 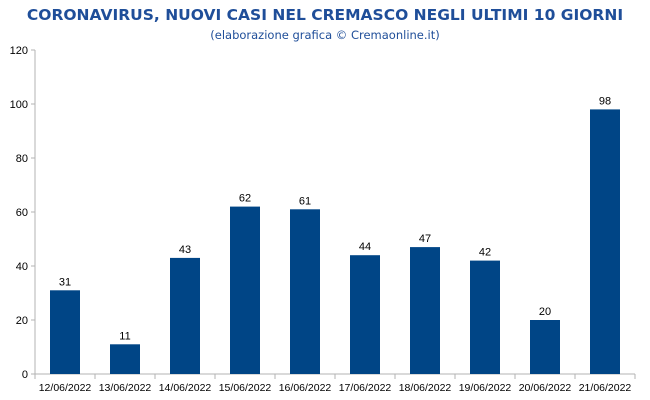 I want to click on chart-subtitle: (elaborazione grafica © Cremaonline.it), so click(x=325, y=35).